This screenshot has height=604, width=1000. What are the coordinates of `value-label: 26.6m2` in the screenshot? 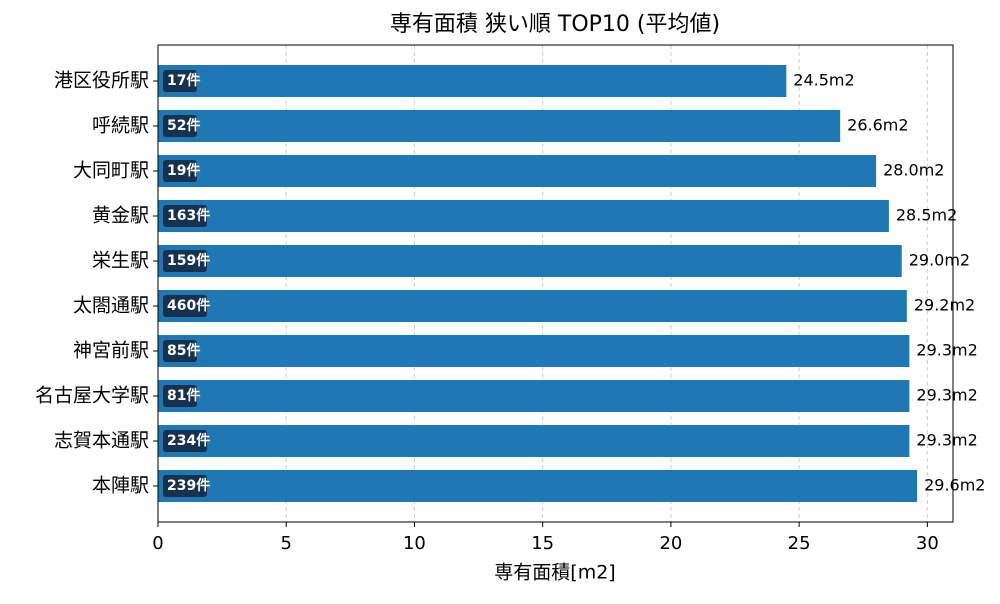 It's located at (877, 125).